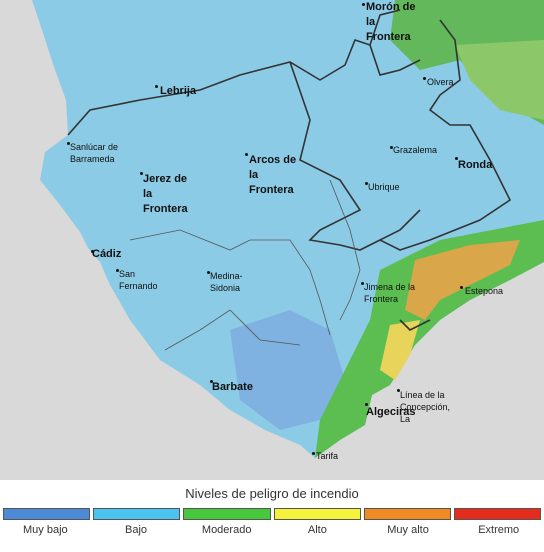  What do you see at coordinates (178, 91) in the screenshot?
I see `place-label: Lebrija` at bounding box center [178, 91].